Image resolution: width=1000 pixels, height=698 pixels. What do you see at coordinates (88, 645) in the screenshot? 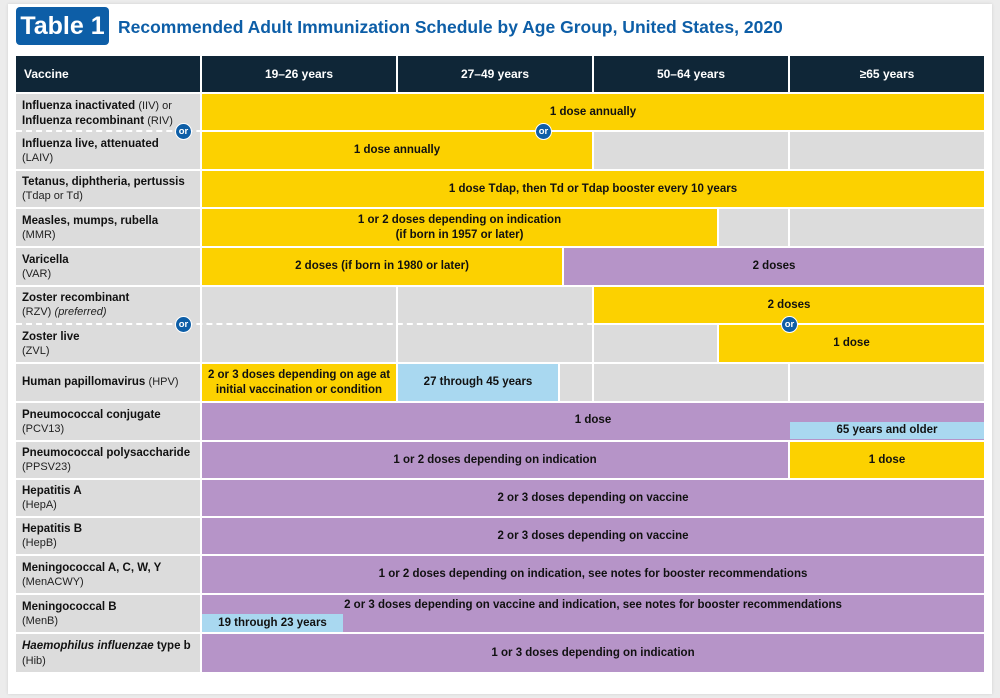
I see `vaccine-name: Haemophilus influenzae` at bounding box center [88, 645].